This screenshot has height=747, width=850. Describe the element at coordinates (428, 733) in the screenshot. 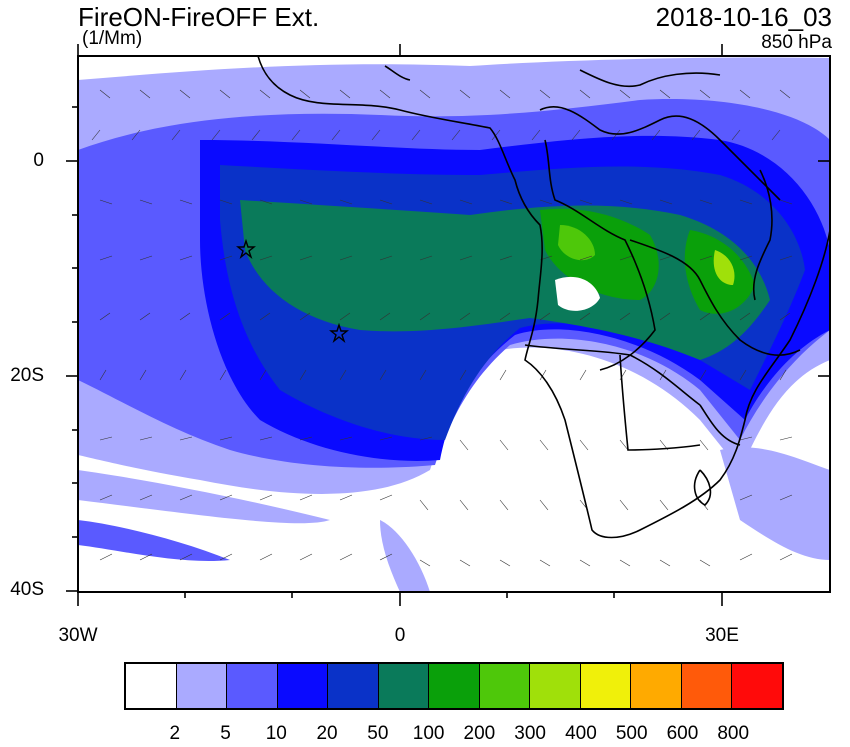

I see `colorbar-label: 100` at that location.